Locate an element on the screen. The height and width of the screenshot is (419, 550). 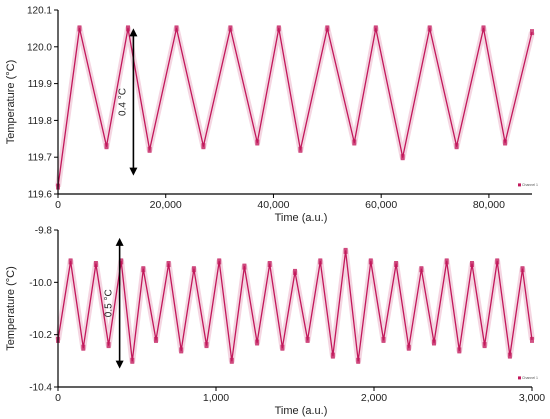
top-x-tick-label: 0 is located at coordinates (58, 205).